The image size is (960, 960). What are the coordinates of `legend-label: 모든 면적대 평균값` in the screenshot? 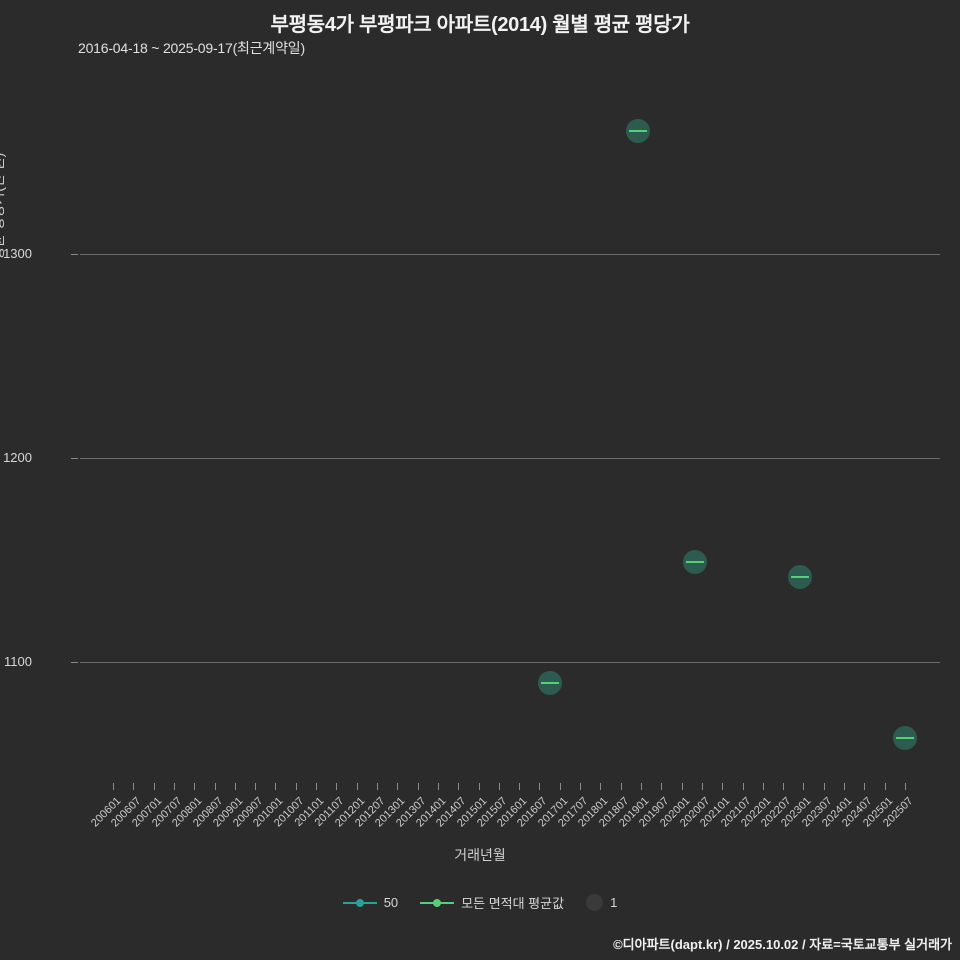 It's located at (513, 903).